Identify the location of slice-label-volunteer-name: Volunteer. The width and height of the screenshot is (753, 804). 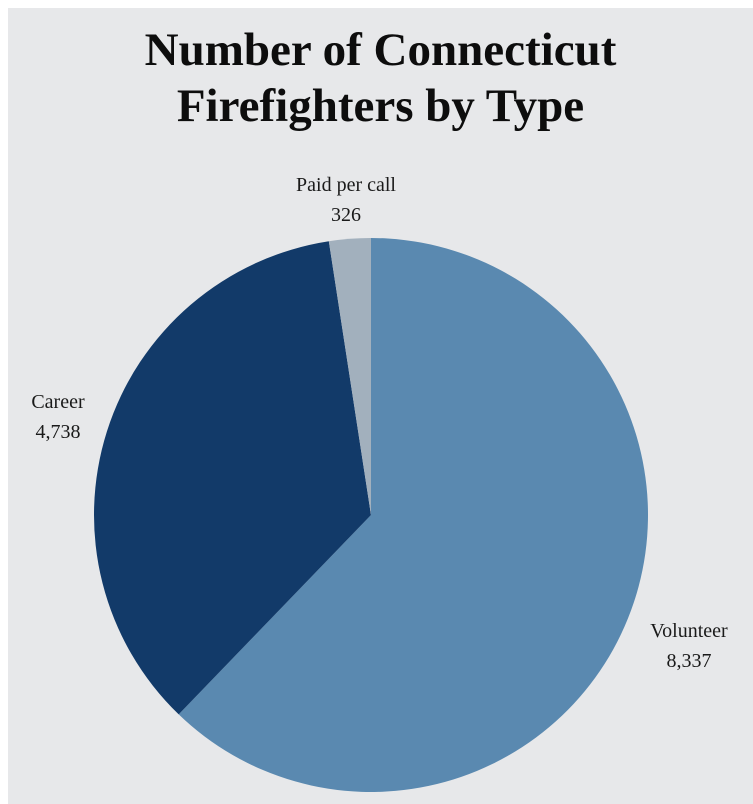
(689, 631).